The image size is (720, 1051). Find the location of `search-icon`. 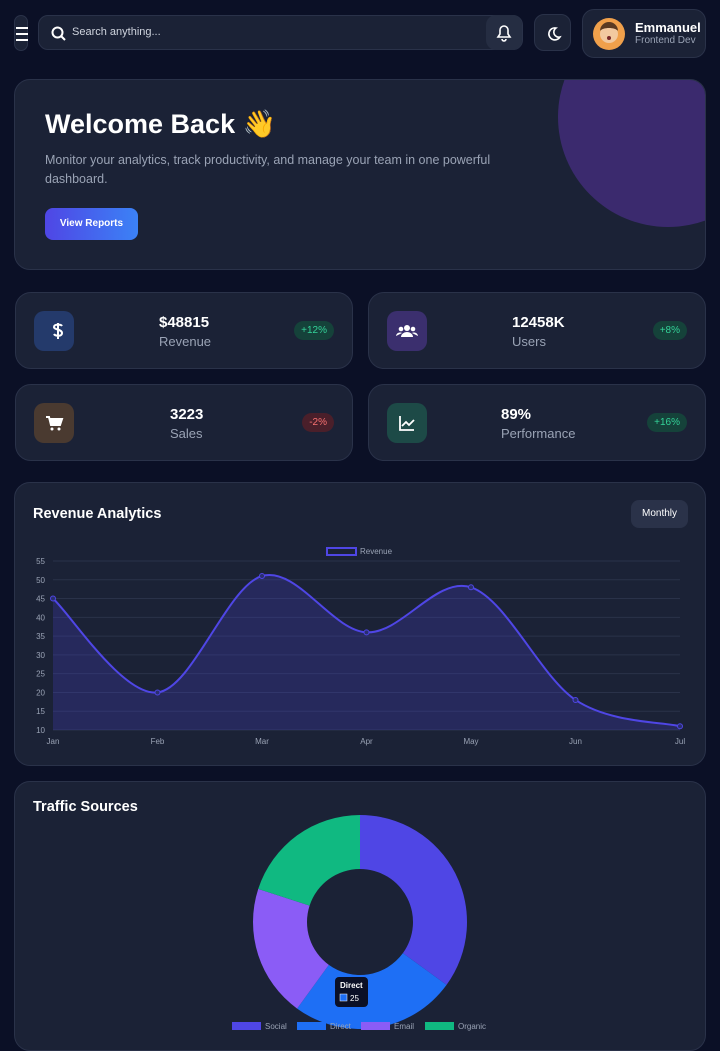

search-icon is located at coordinates (58, 33).